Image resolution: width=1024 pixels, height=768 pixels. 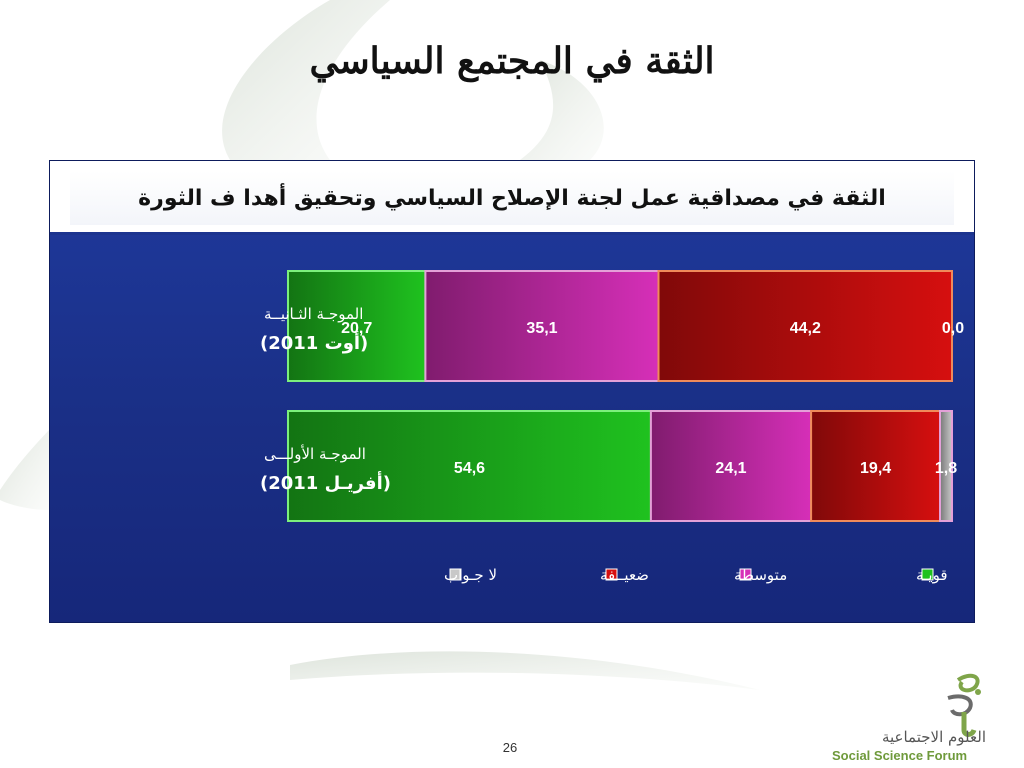 What do you see at coordinates (925, 718) in the screenshot?
I see `social-science-forum-logo: العلوم الاجتماعية Social Science Forum` at bounding box center [925, 718].